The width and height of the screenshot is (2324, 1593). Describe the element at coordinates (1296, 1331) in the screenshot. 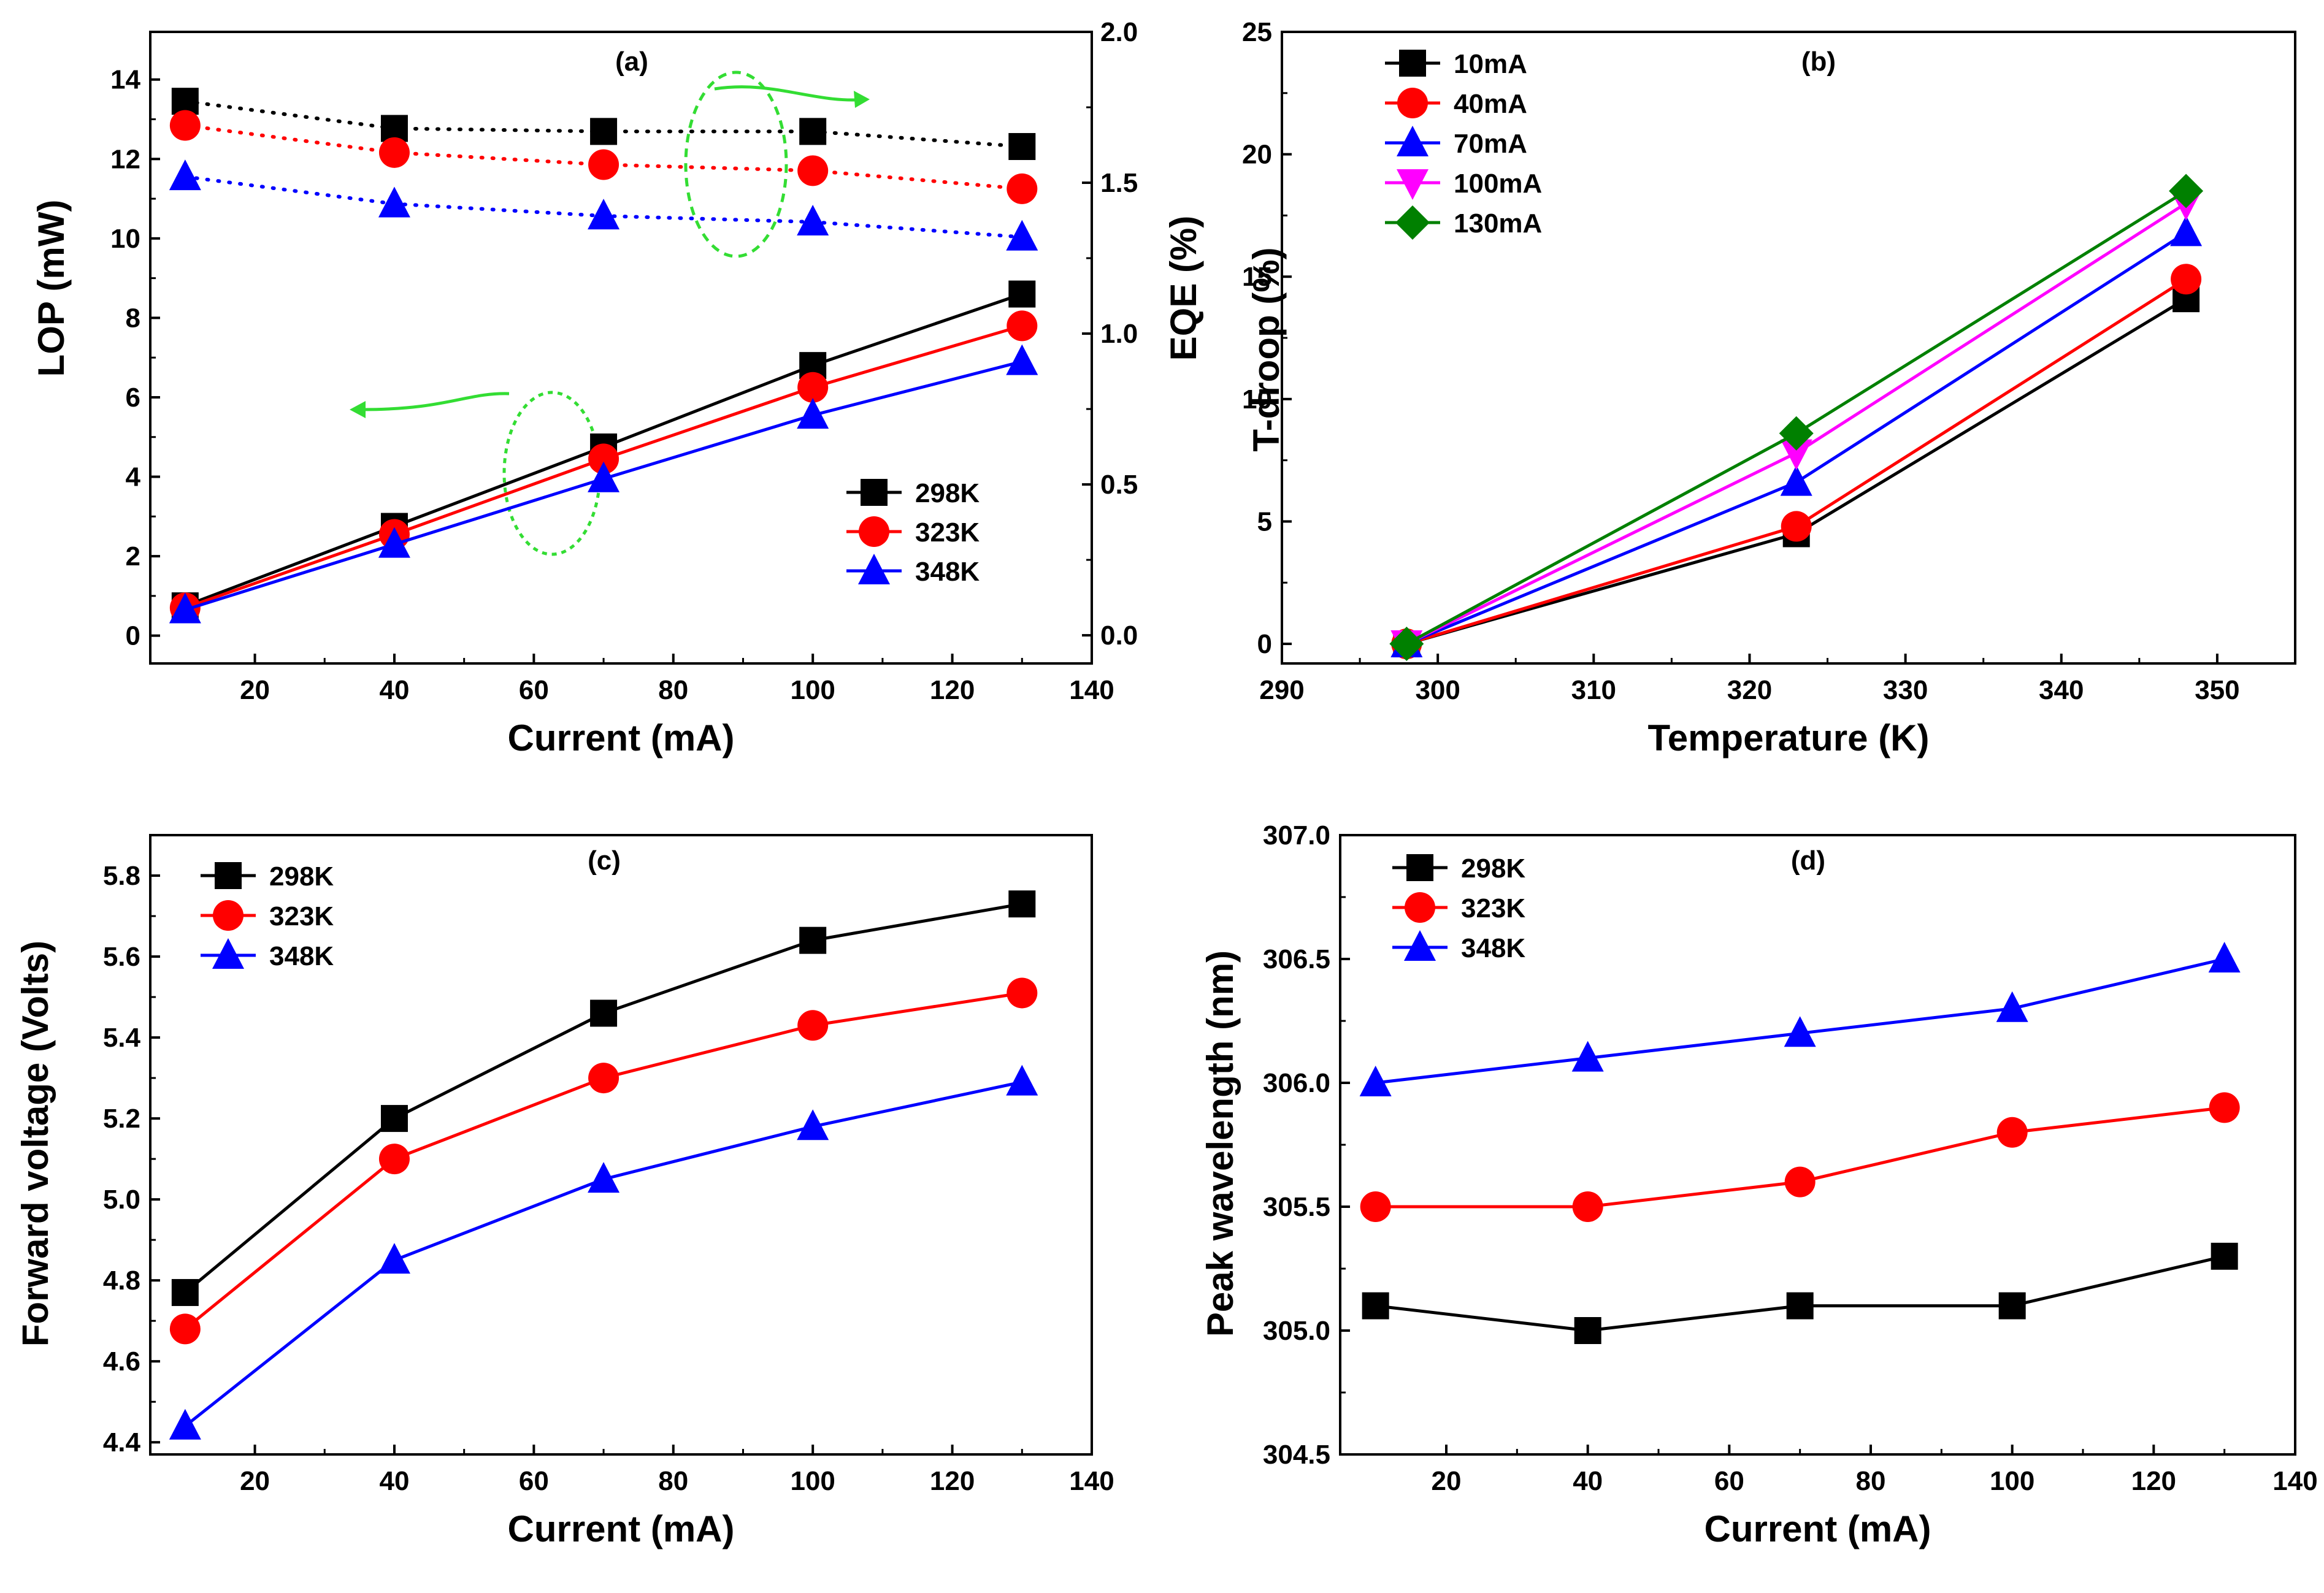

I see `y-tick-label: 305.0` at that location.